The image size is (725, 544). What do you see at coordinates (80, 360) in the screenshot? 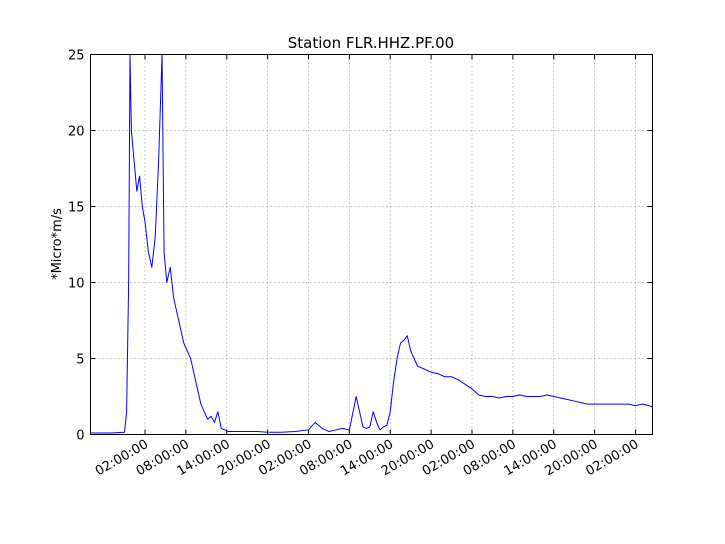
I see `y-tick-label: 5` at bounding box center [80, 360].